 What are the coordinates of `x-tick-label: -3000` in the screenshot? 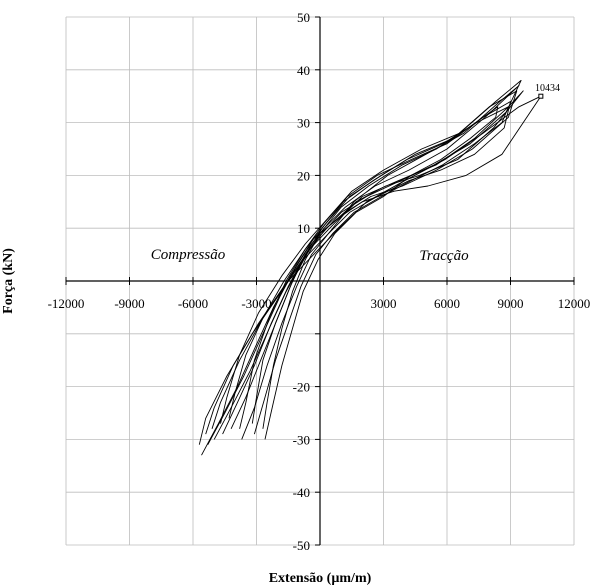 It's located at (256, 303).